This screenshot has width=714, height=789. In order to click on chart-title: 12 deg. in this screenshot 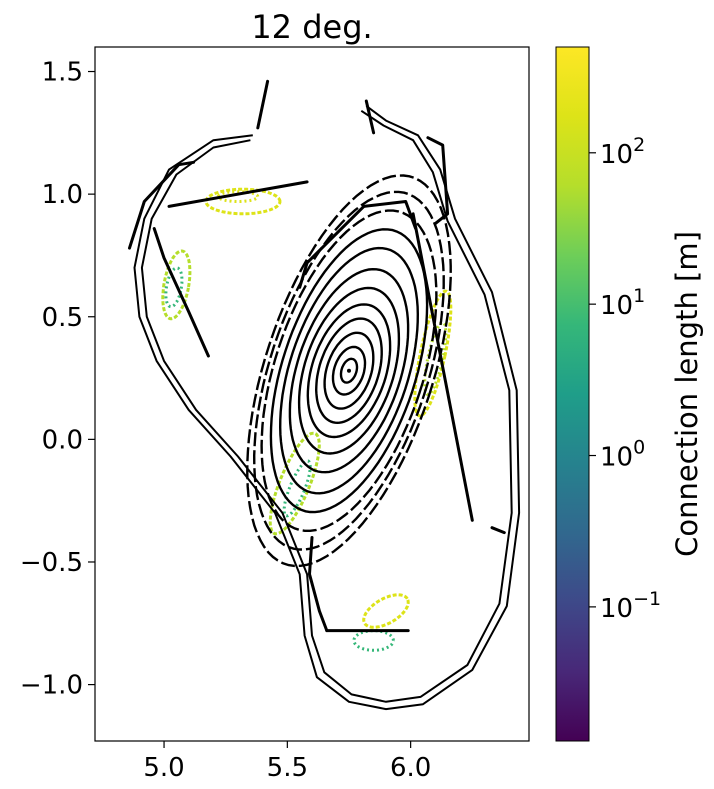, I will do `click(311, 27)`.